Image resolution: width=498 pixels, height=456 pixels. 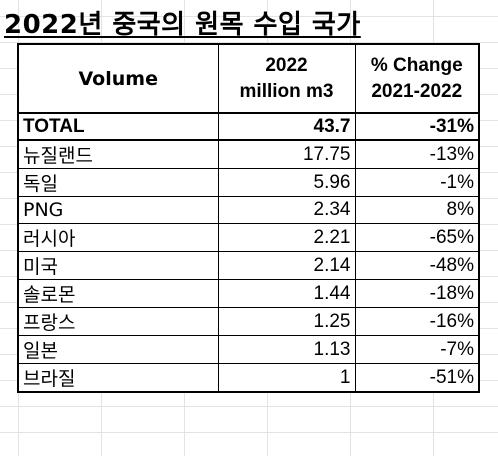 What do you see at coordinates (286, 265) in the screenshot?
I see `volume-cell: 2.14` at bounding box center [286, 265].